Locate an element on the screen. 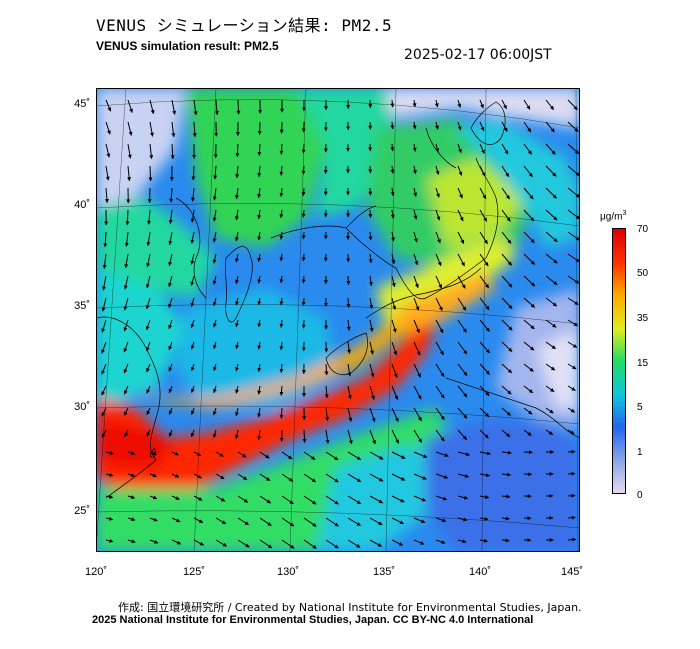  lat-label-35: 35˚ is located at coordinates (82, 306).